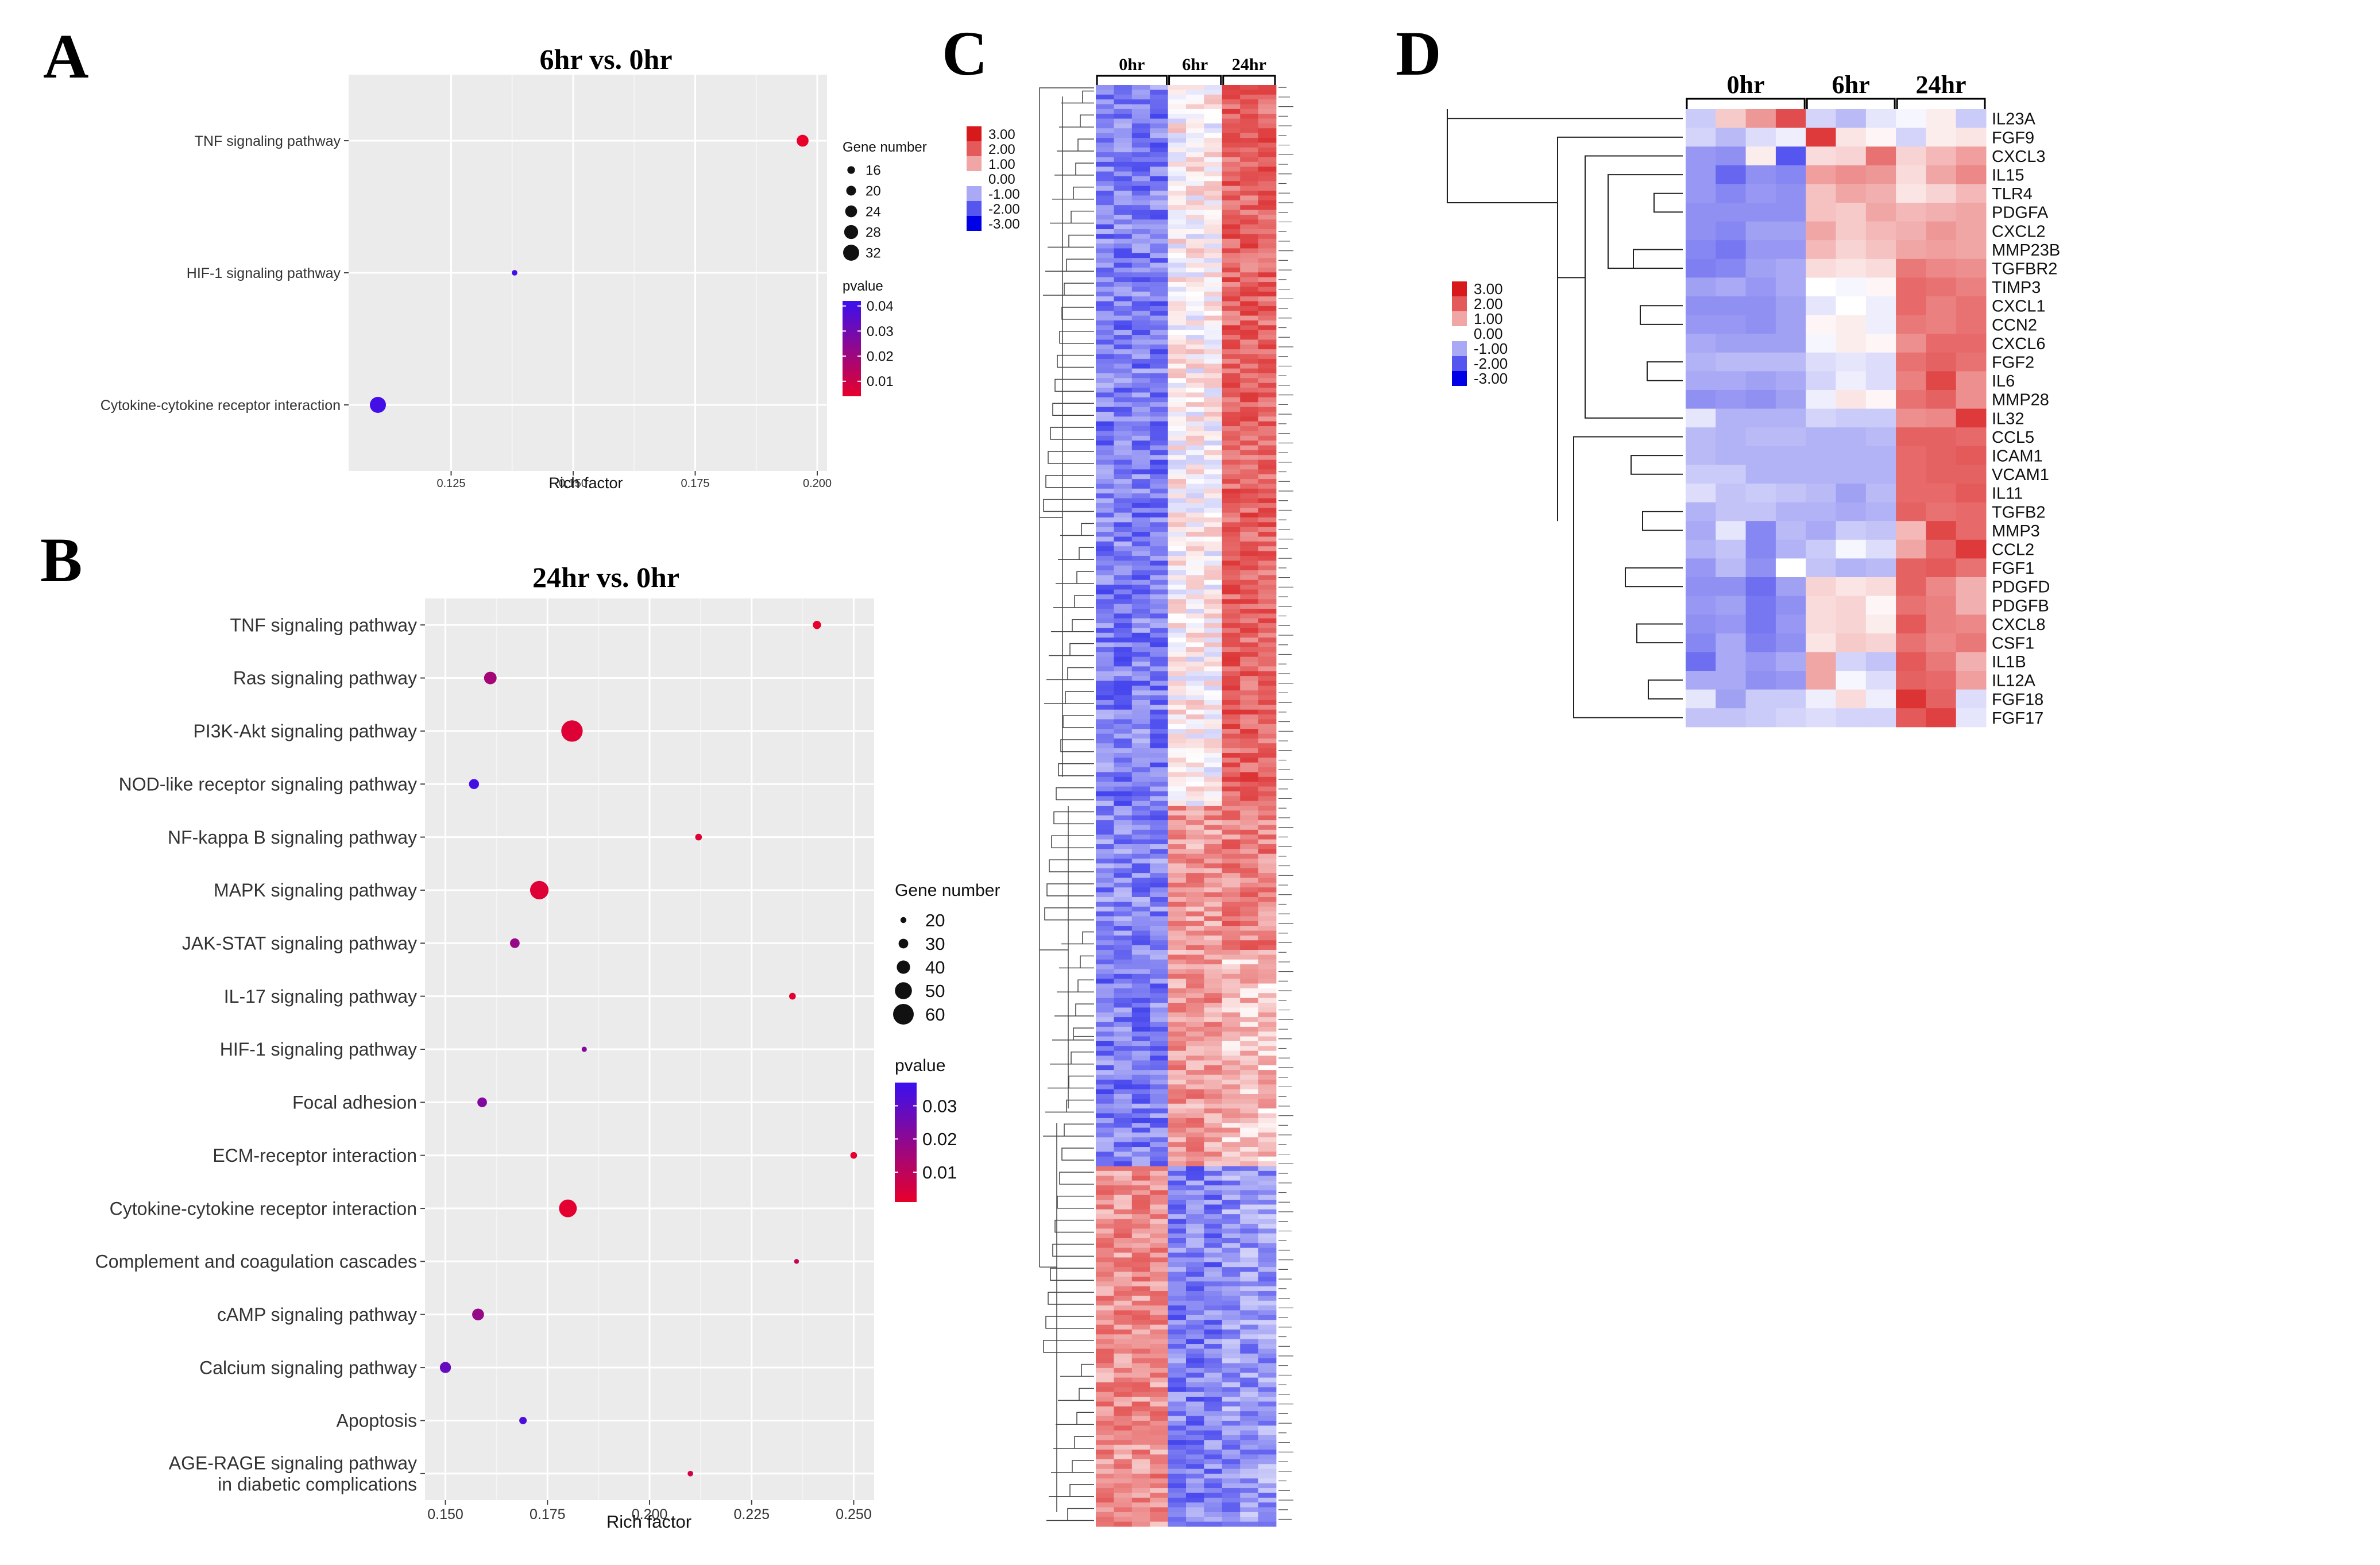 Image resolution: width=2380 pixels, height=1565 pixels. Describe the element at coordinates (568, 1208) in the screenshot. I see `point-cytokine-cytokine-receptor-interaction` at that location.